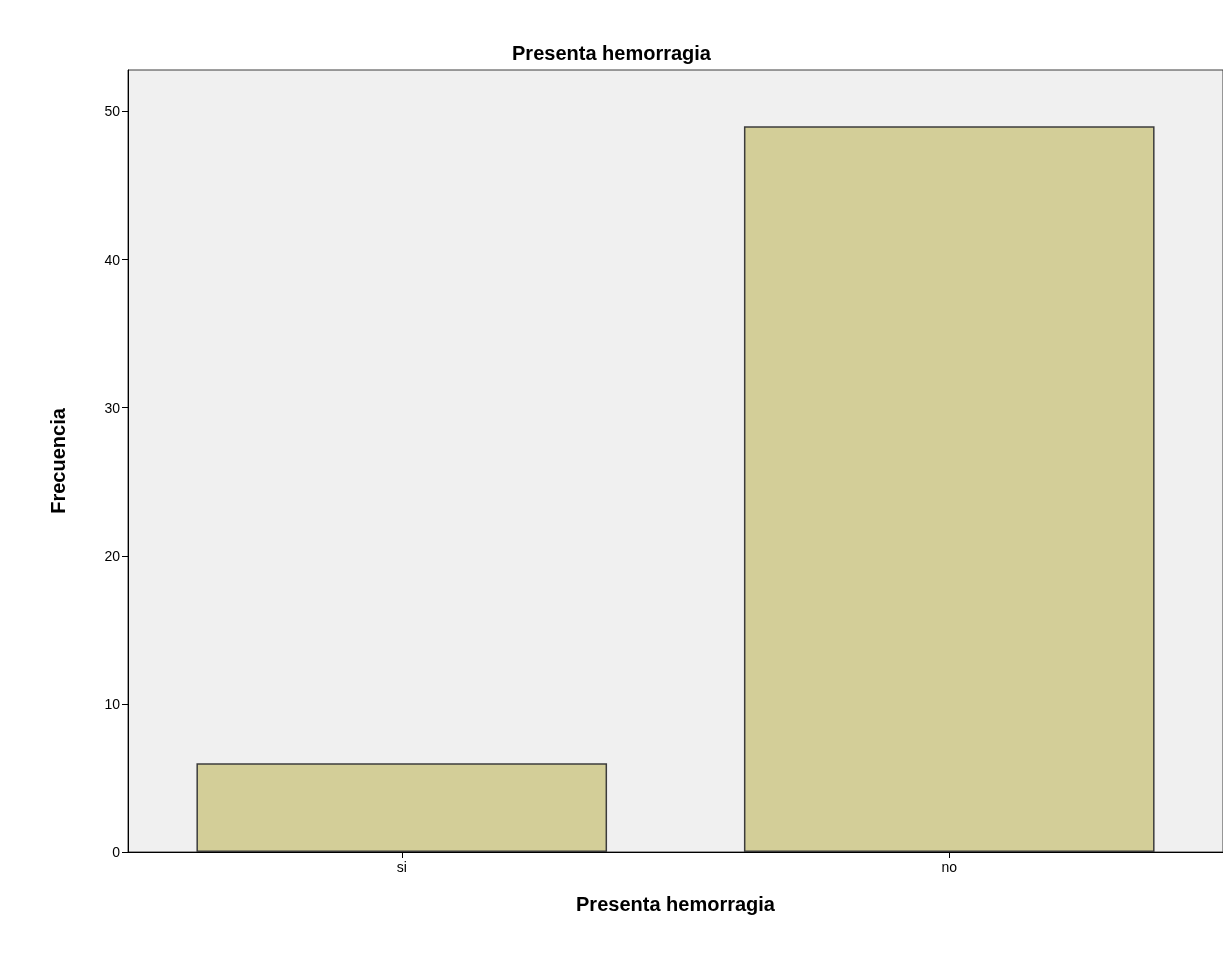  What do you see at coordinates (112, 111) in the screenshot?
I see `y-tick-label: 50` at bounding box center [112, 111].